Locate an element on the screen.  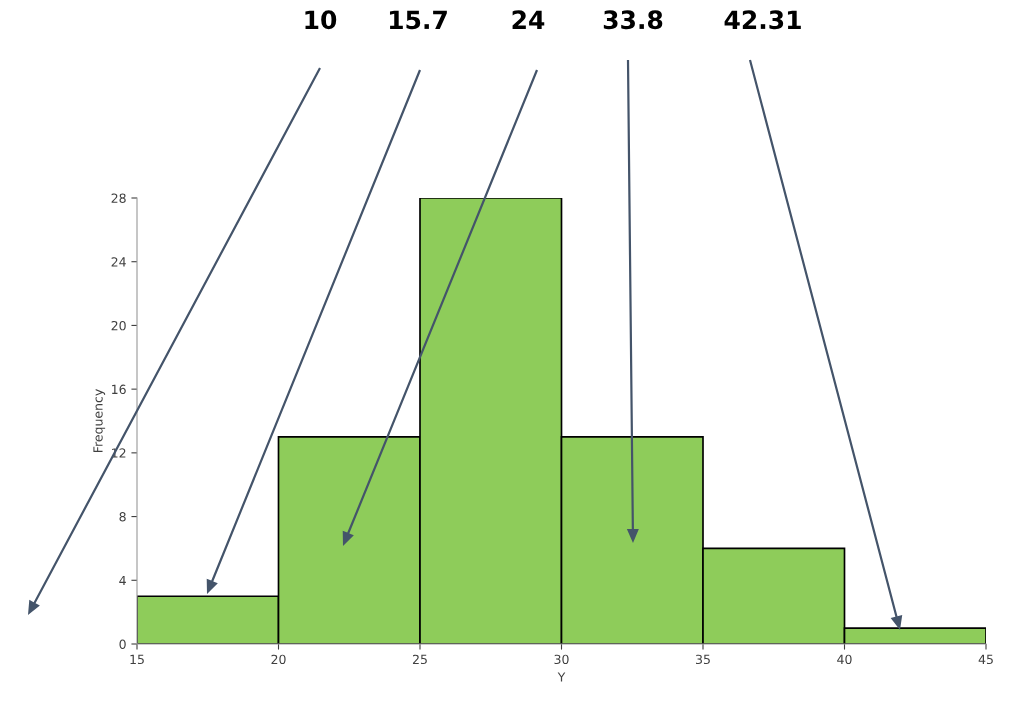
x-tick-label: 30 is located at coordinates (561, 659).